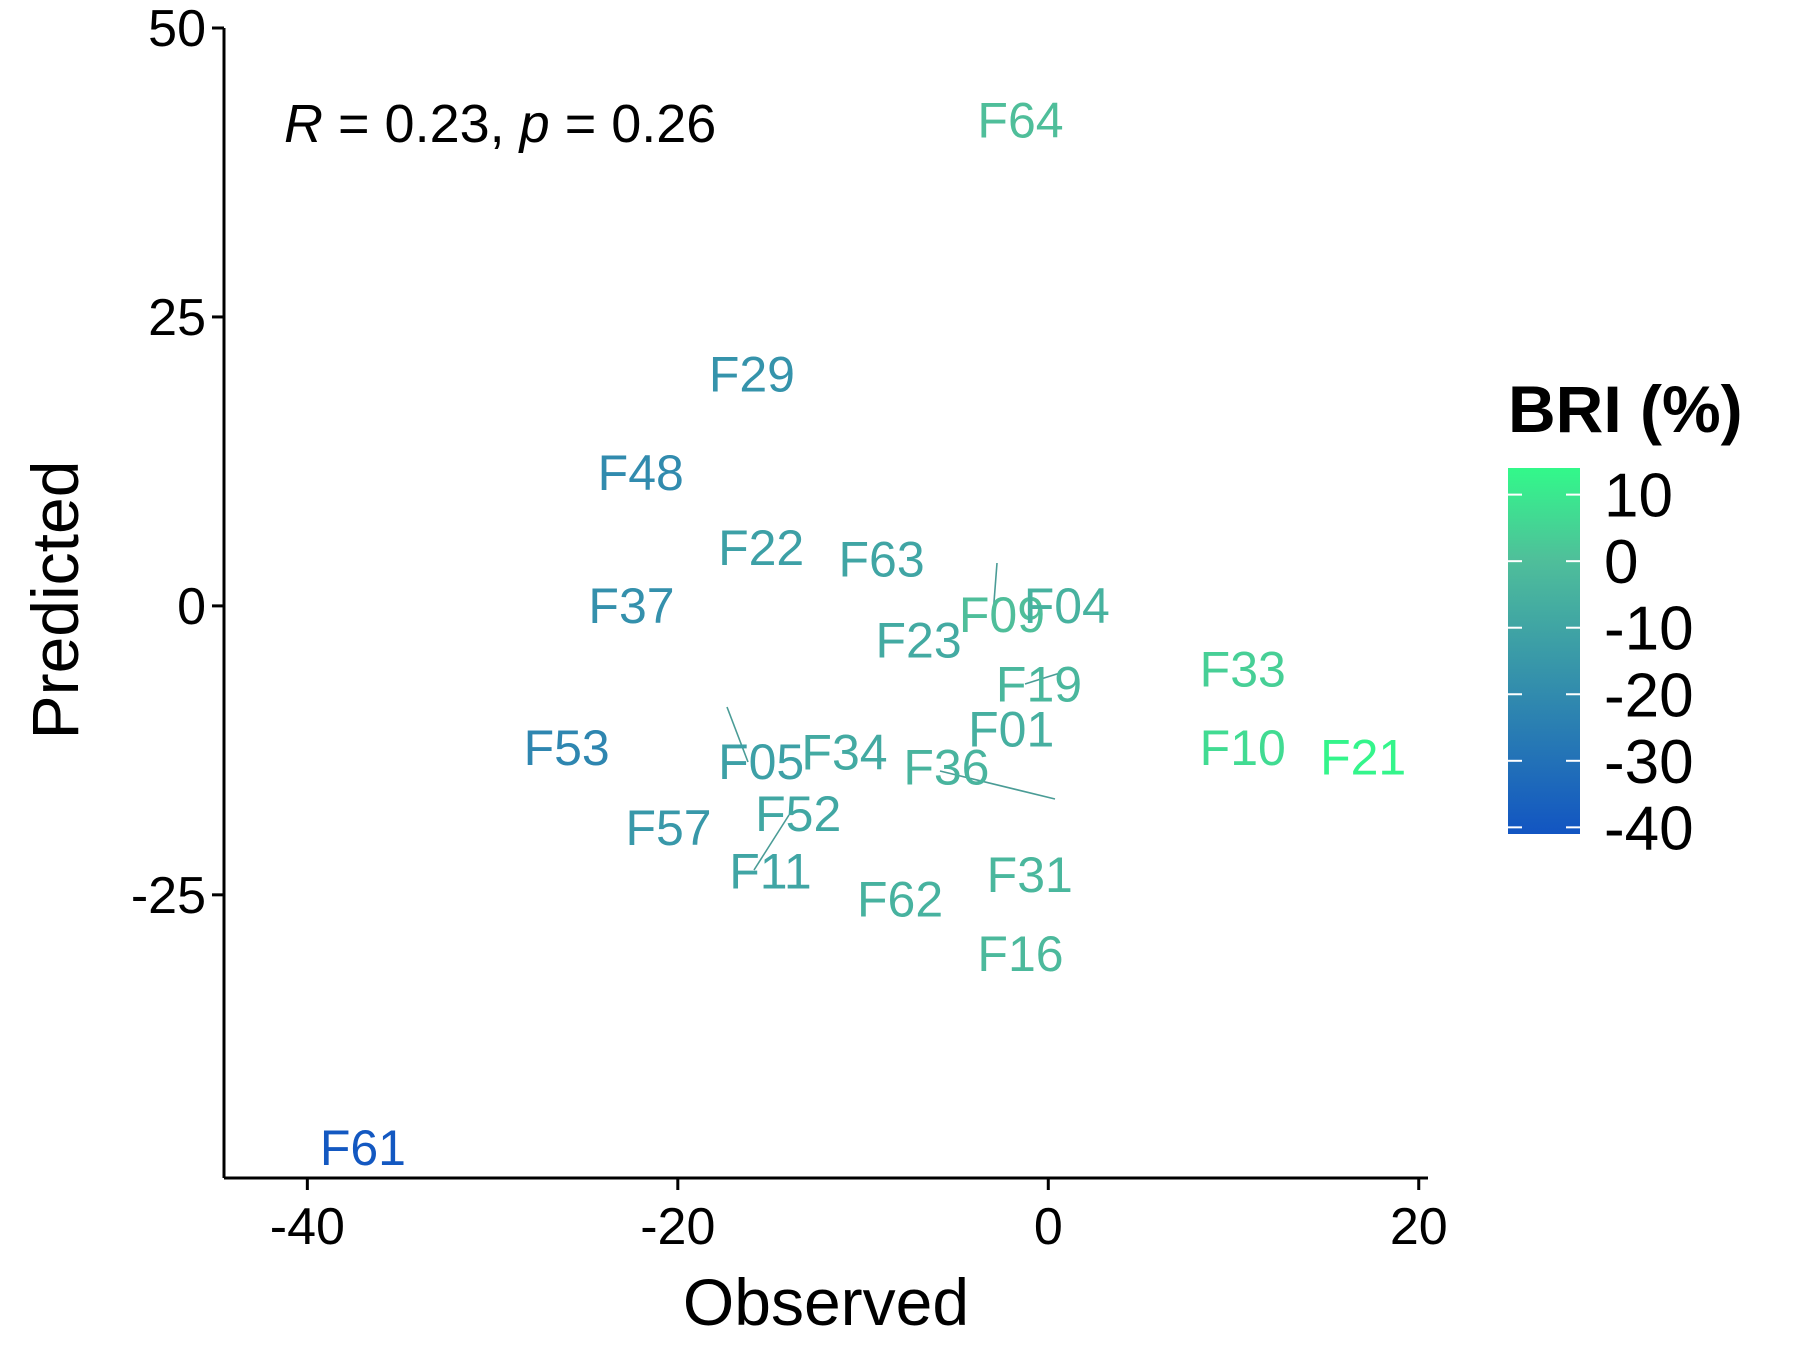  Describe the element at coordinates (668, 828) in the screenshot. I see `point-label-f57: F57` at that location.